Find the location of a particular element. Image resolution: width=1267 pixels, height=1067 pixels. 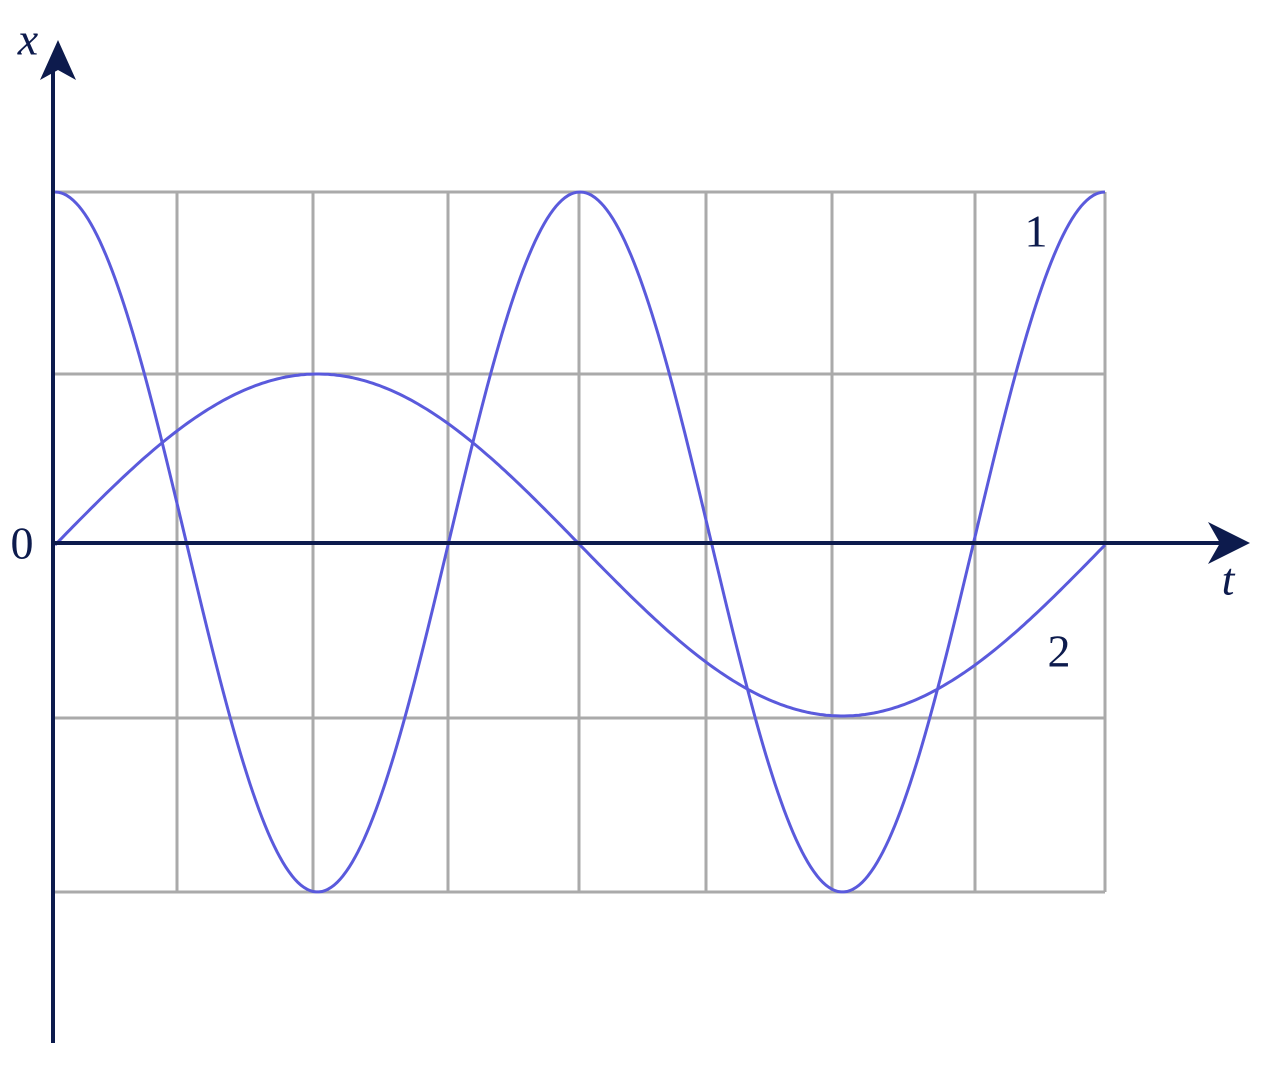

curve-label: 1 is located at coordinates (1036, 231).